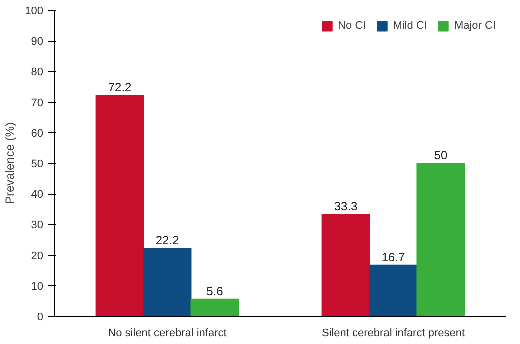 Image resolution: width=520 pixels, height=344 pixels. What do you see at coordinates (37, 195) in the screenshot?
I see `y-tick-label: 40` at bounding box center [37, 195].